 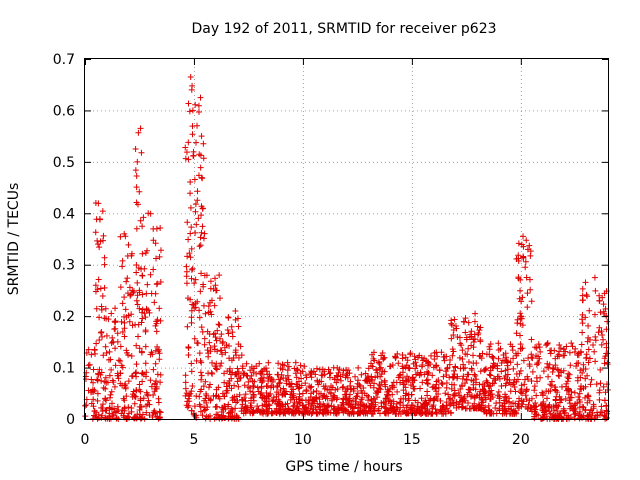 I want to click on x-tick-label: 0, so click(x=85, y=440).